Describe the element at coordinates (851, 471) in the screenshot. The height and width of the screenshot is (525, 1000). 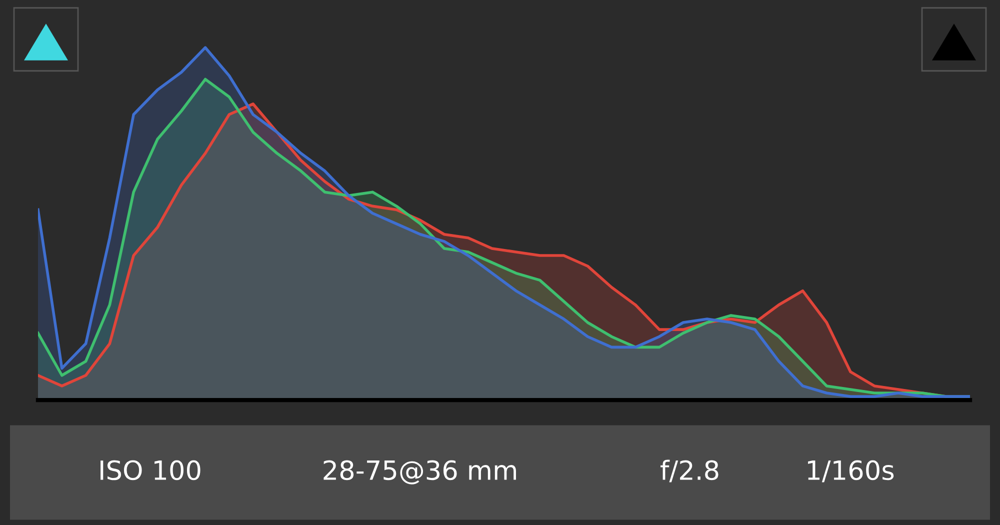
I see `text: 1/160s` at that location.